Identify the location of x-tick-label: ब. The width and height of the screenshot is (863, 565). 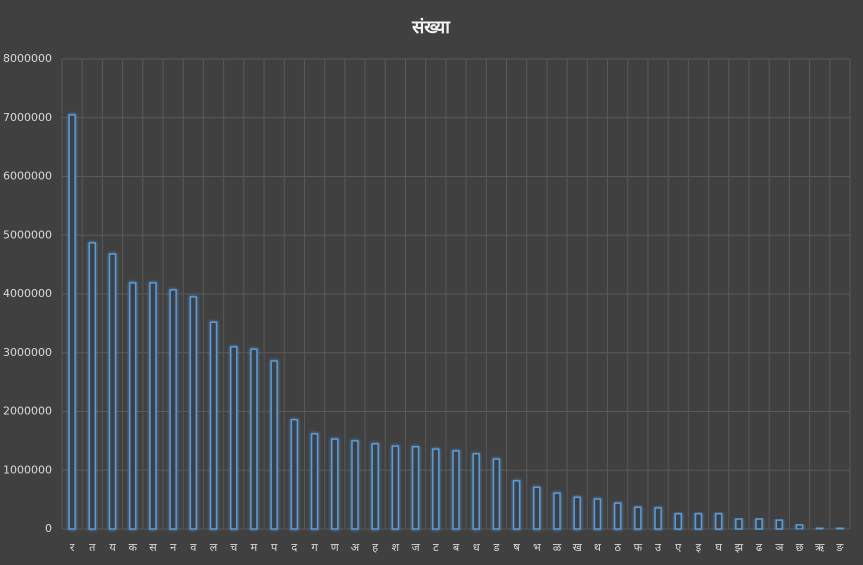
(456, 547).